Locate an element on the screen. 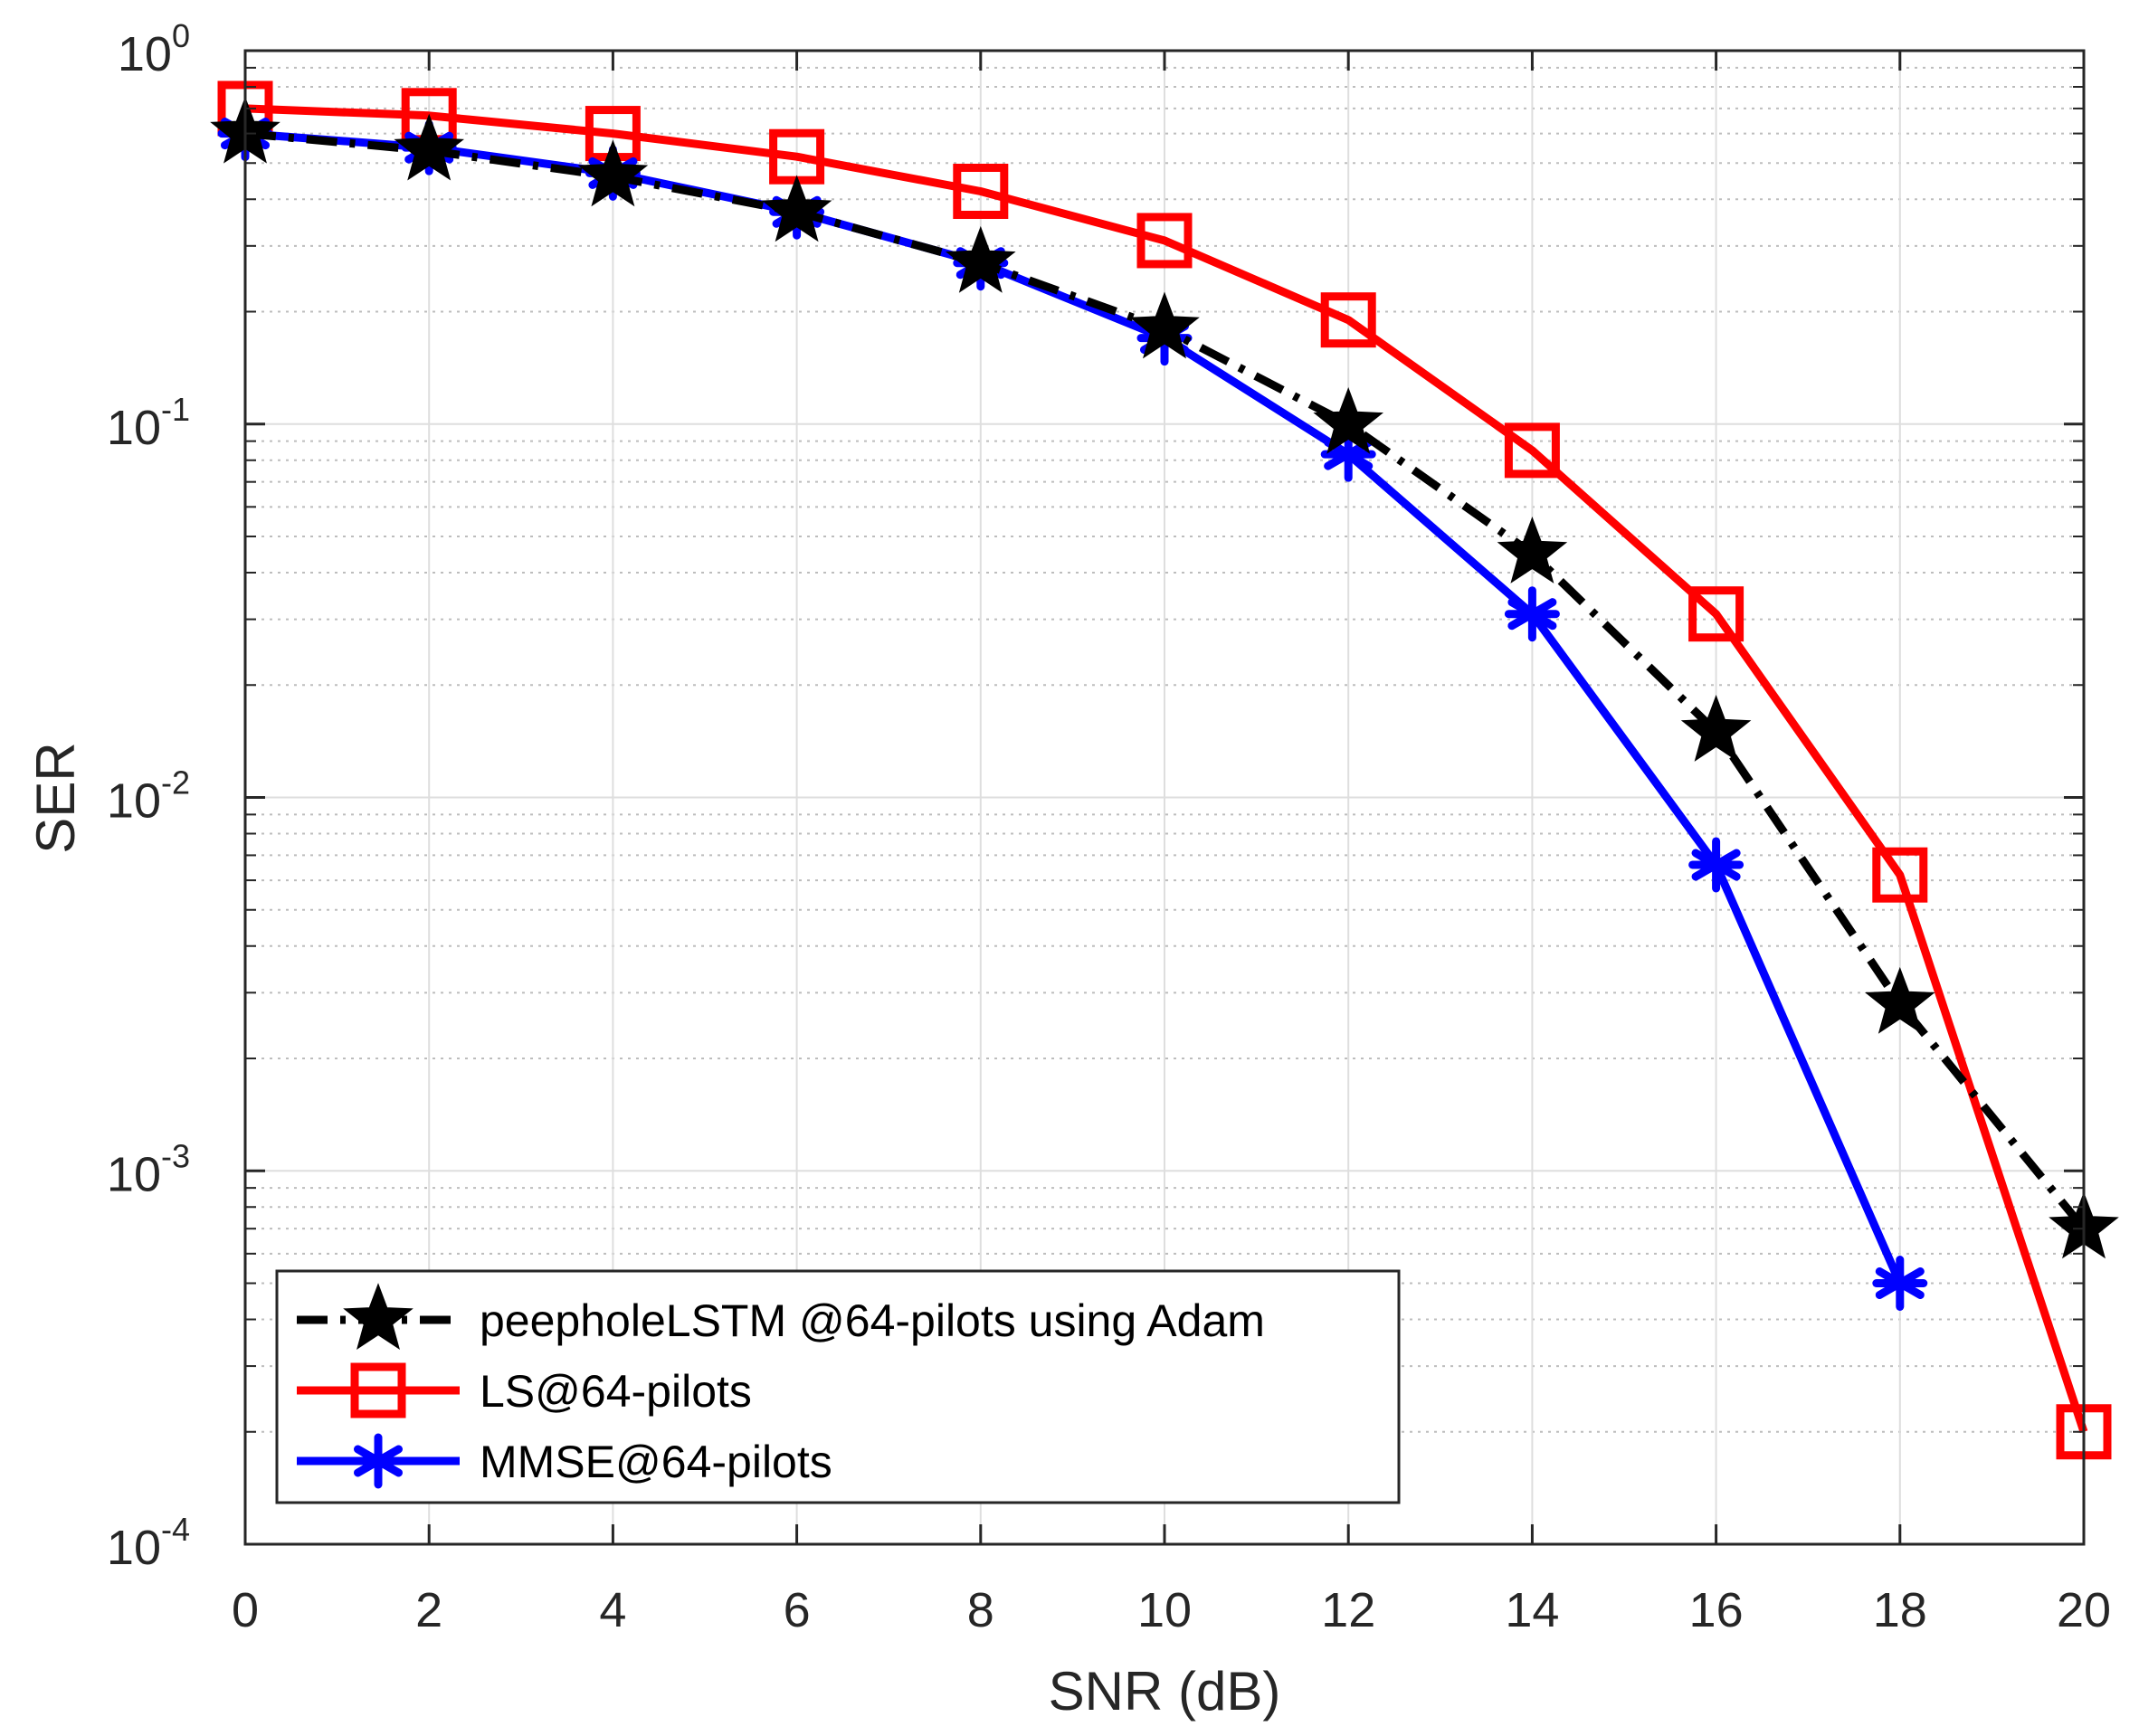 The height and width of the screenshot is (1736, 2139). x-tick-label: 18 is located at coordinates (1900, 1610).